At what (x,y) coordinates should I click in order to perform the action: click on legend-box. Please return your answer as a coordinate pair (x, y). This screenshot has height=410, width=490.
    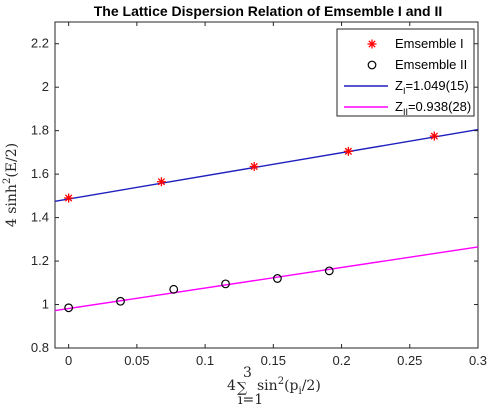
    Looking at the image, I should click on (405, 72).